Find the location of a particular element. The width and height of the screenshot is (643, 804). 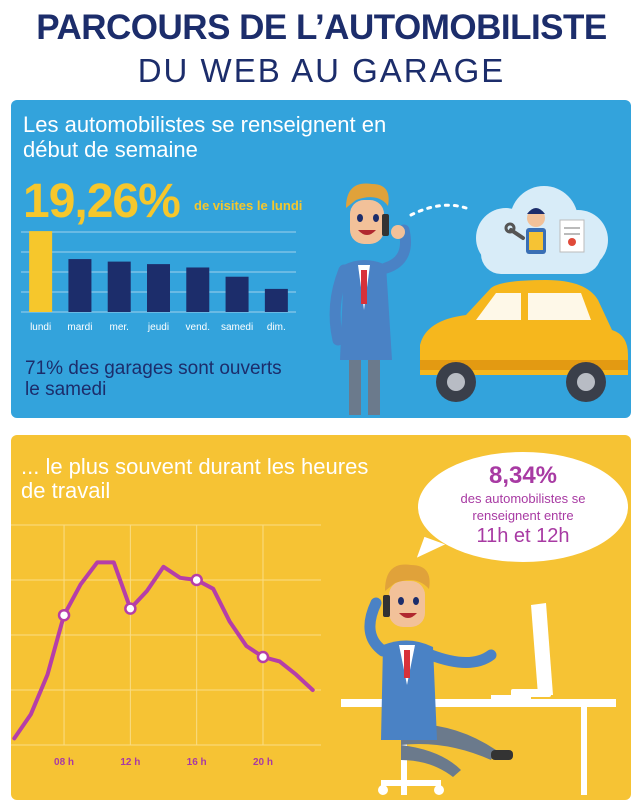

bar-mer. is located at coordinates (119, 286).